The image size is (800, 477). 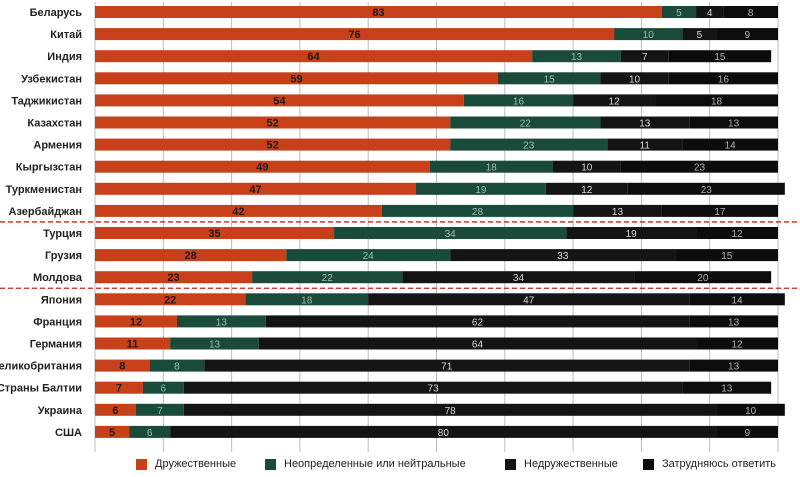 I want to click on data-label: 23, so click(x=700, y=168).